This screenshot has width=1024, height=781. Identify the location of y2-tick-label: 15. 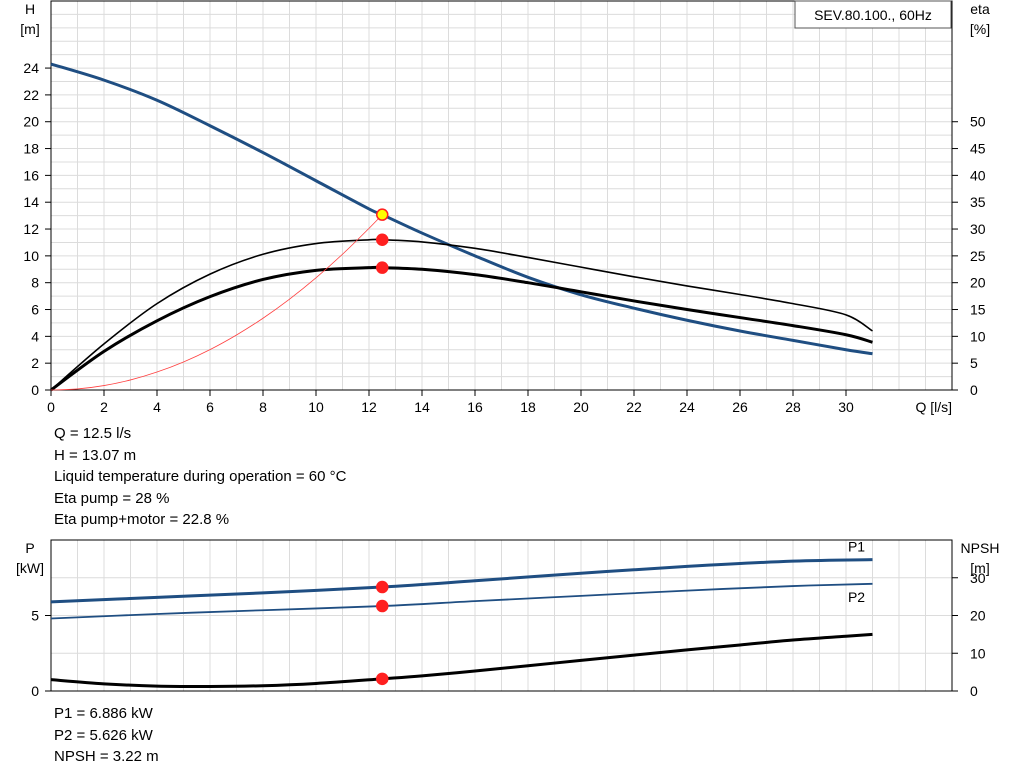
(978, 310).